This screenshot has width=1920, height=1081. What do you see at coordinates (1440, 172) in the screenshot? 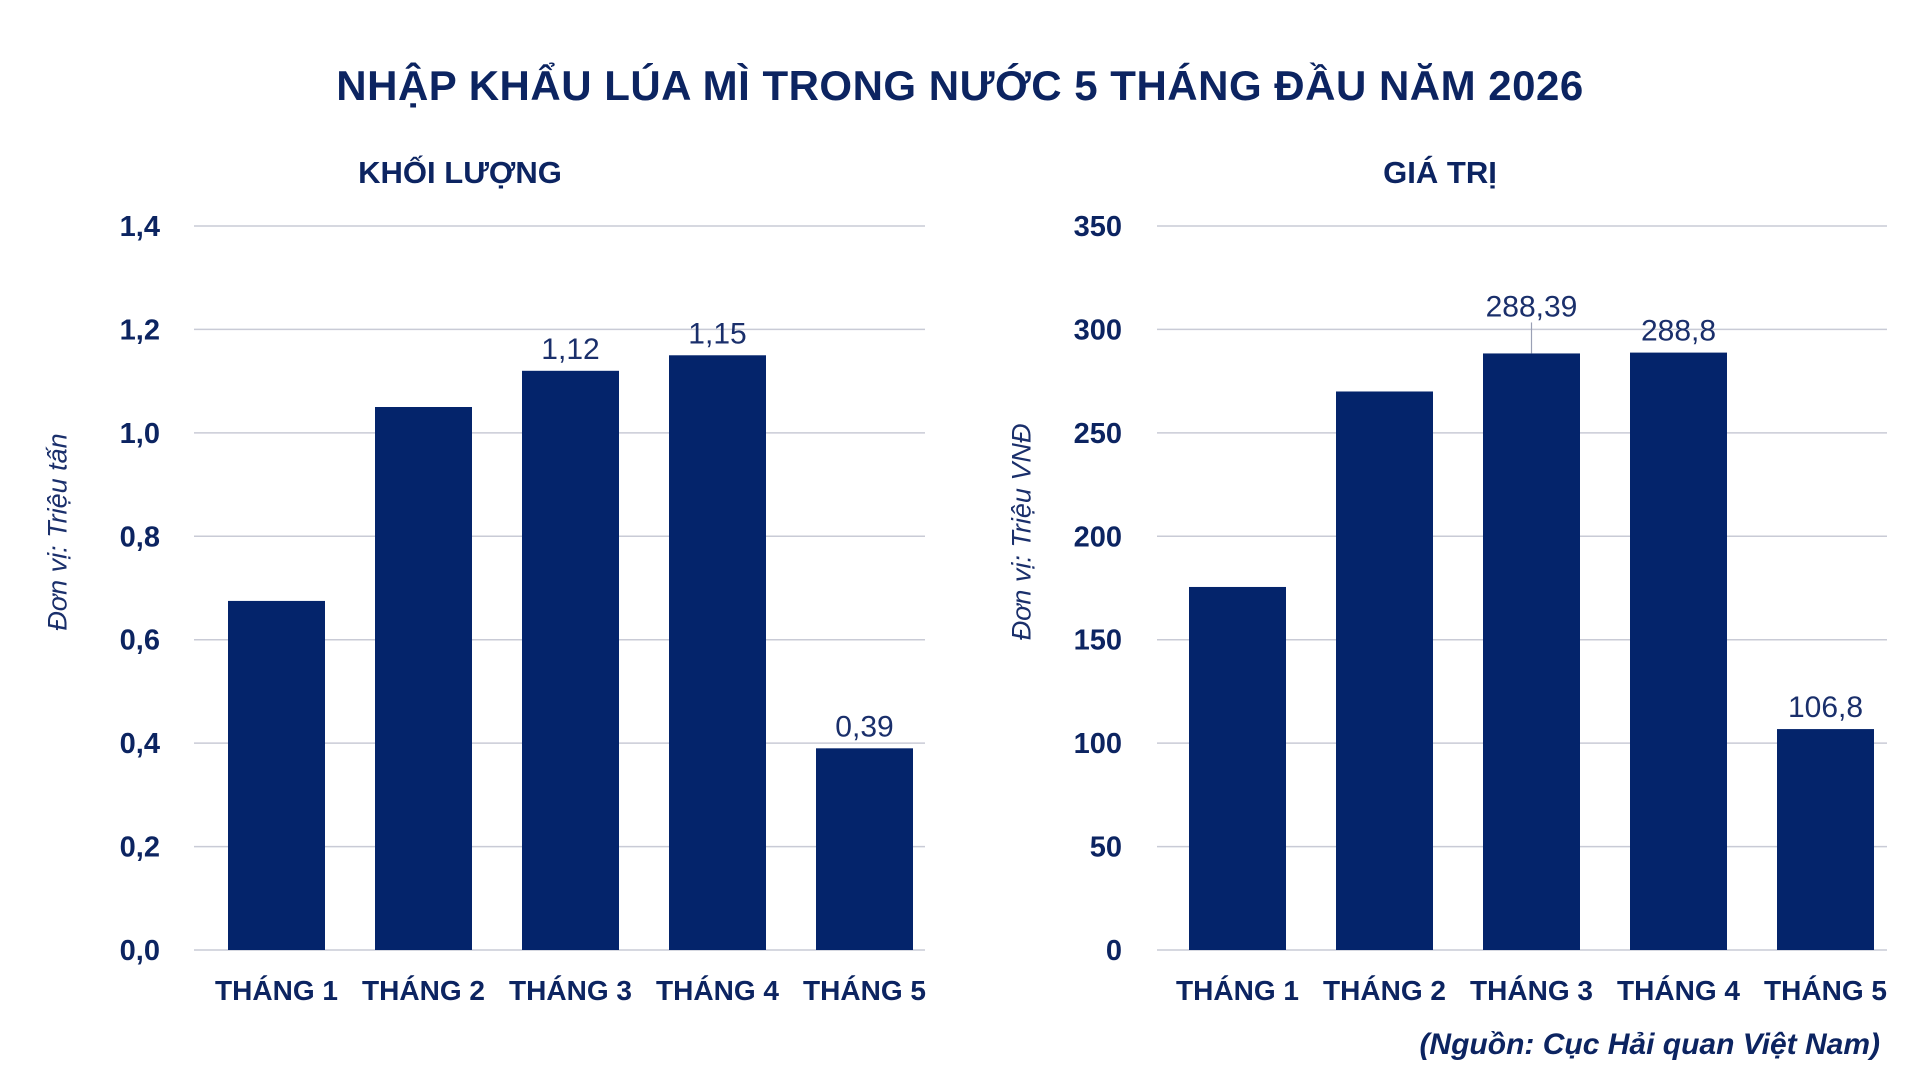
I see `right-chart-title: GIÁ TRỊ` at bounding box center [1440, 172].